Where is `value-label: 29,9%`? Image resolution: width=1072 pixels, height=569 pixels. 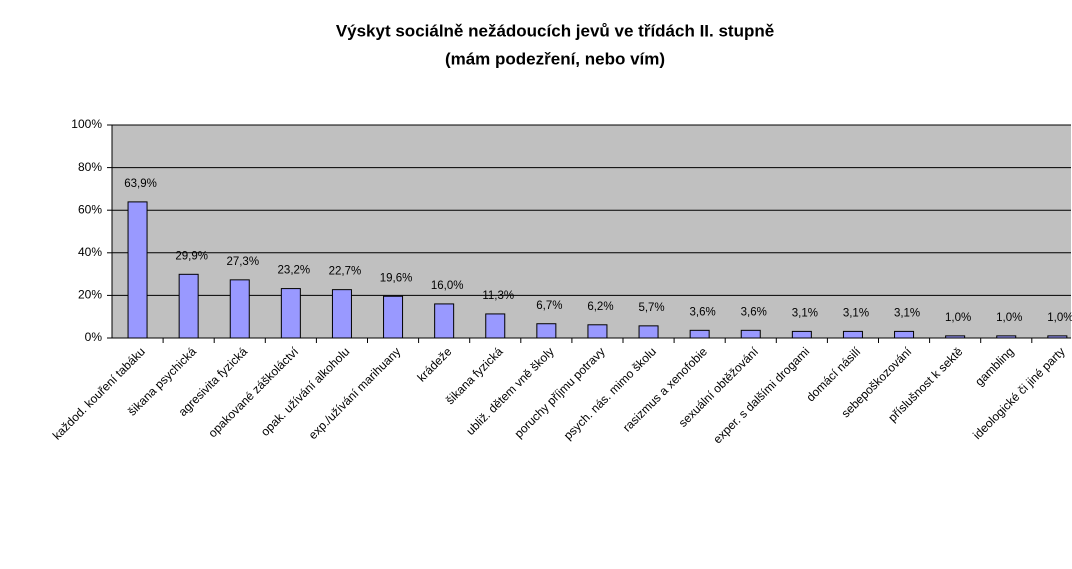 value-label: 29,9% is located at coordinates (191, 256).